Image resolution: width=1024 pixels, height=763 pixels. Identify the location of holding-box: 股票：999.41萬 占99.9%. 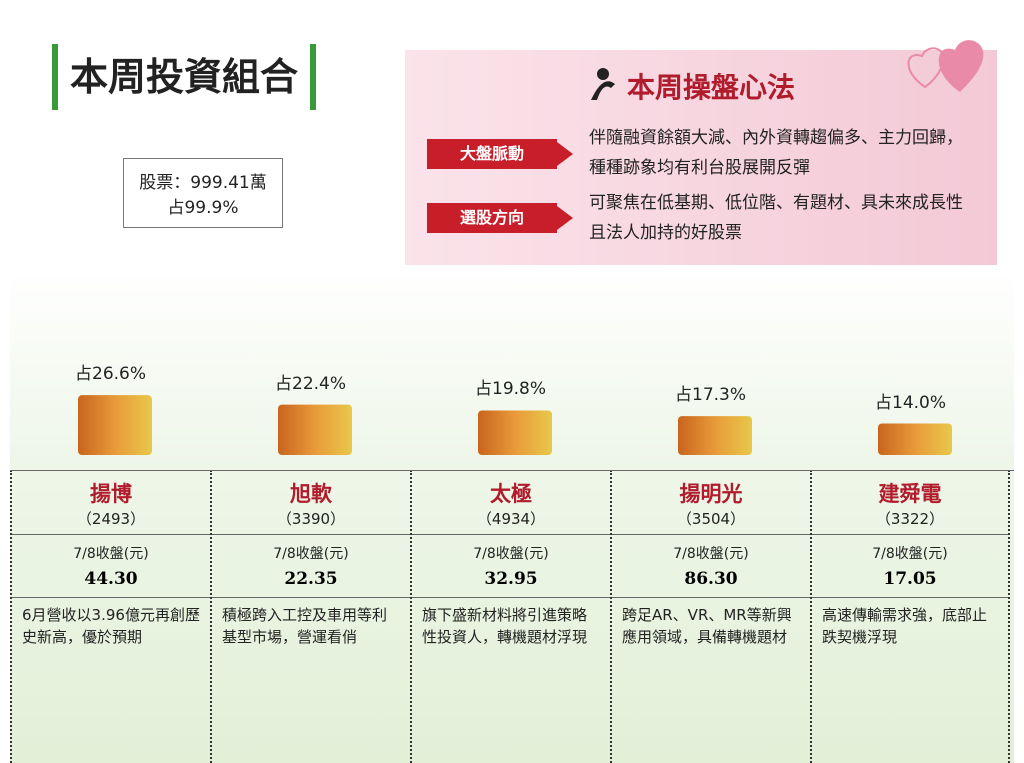
(203, 193).